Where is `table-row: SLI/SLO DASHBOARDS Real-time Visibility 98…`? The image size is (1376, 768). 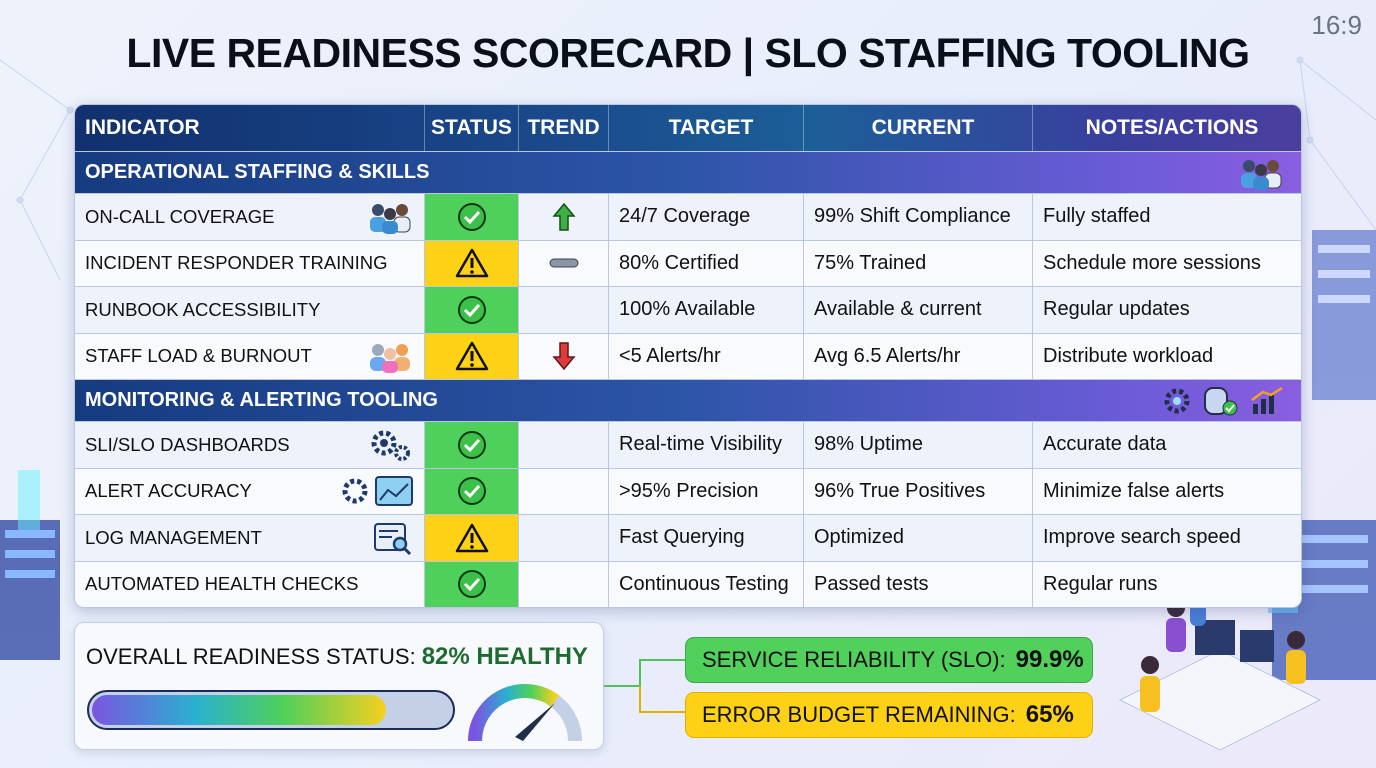 table-row: SLI/SLO DASHBOARDS Real-time Visibility 98… is located at coordinates (688, 444).